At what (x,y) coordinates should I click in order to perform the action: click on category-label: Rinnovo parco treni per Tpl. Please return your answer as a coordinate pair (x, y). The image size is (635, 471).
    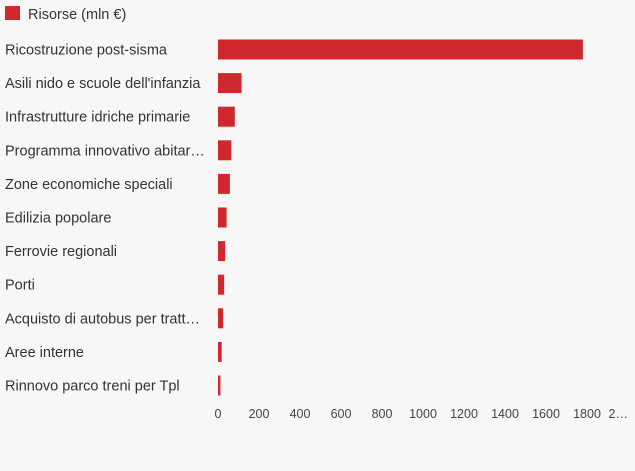
    Looking at the image, I should click on (92, 387).